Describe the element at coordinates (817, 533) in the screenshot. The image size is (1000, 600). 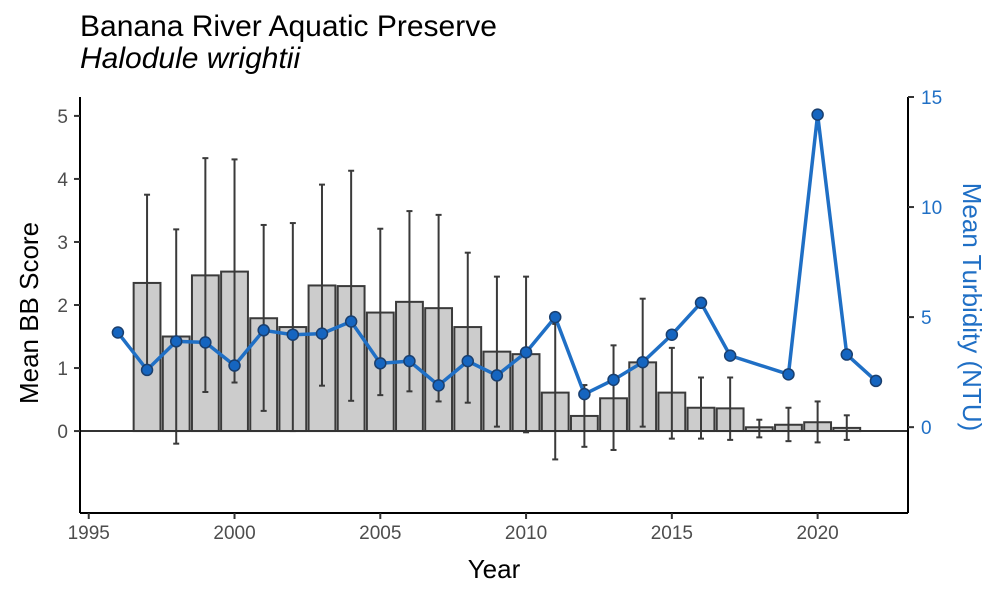
I see `x-tick-label: 2020` at that location.